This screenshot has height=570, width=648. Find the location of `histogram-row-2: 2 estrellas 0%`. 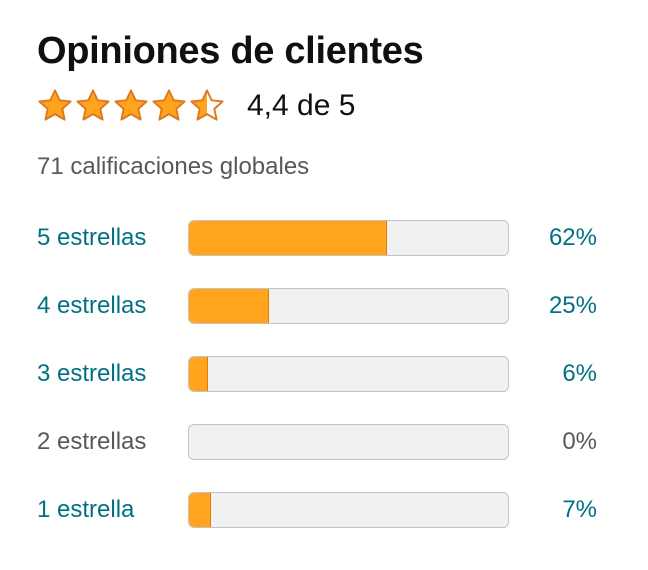

histogram-row-2: 2 estrellas 0% is located at coordinates (324, 456).